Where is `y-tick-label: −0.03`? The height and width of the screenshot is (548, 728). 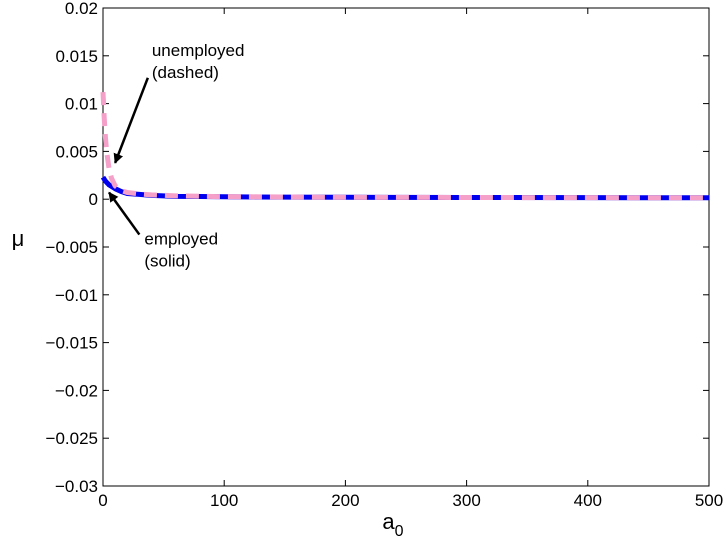 y-tick-label: −0.03 is located at coordinates (76, 486).